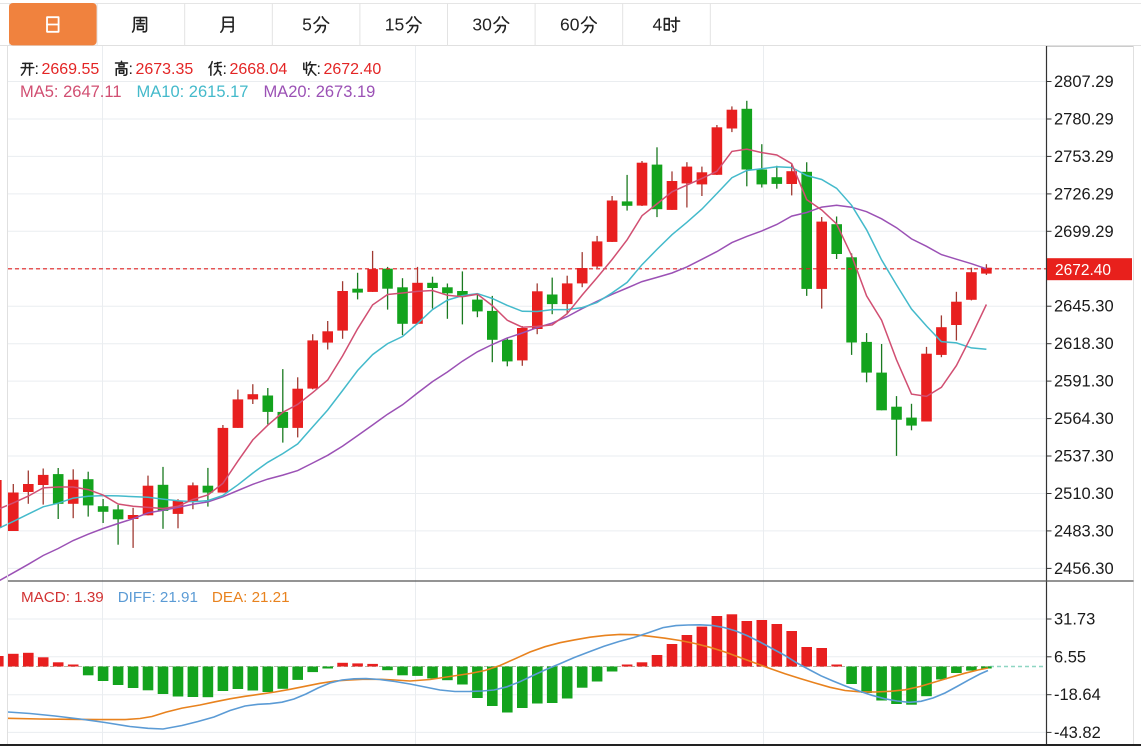  I want to click on svg-text: 5, so click(307, 25).